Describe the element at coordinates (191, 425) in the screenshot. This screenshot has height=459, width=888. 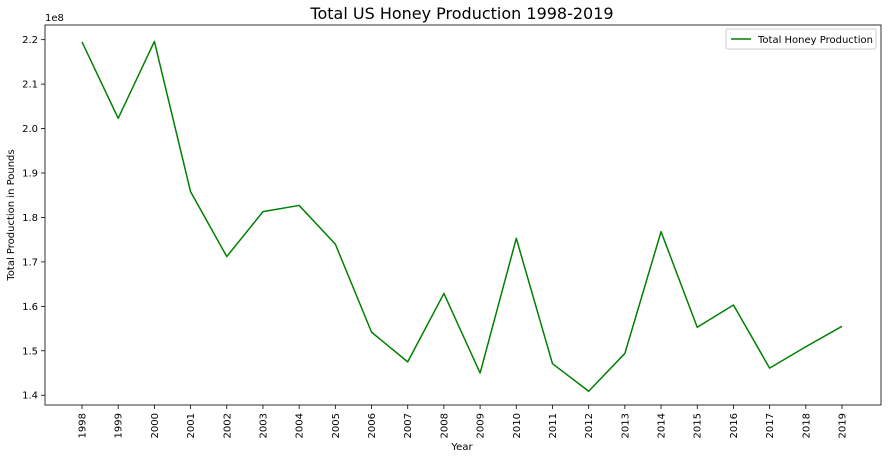
I see `x-tick-label: 2001` at that location.